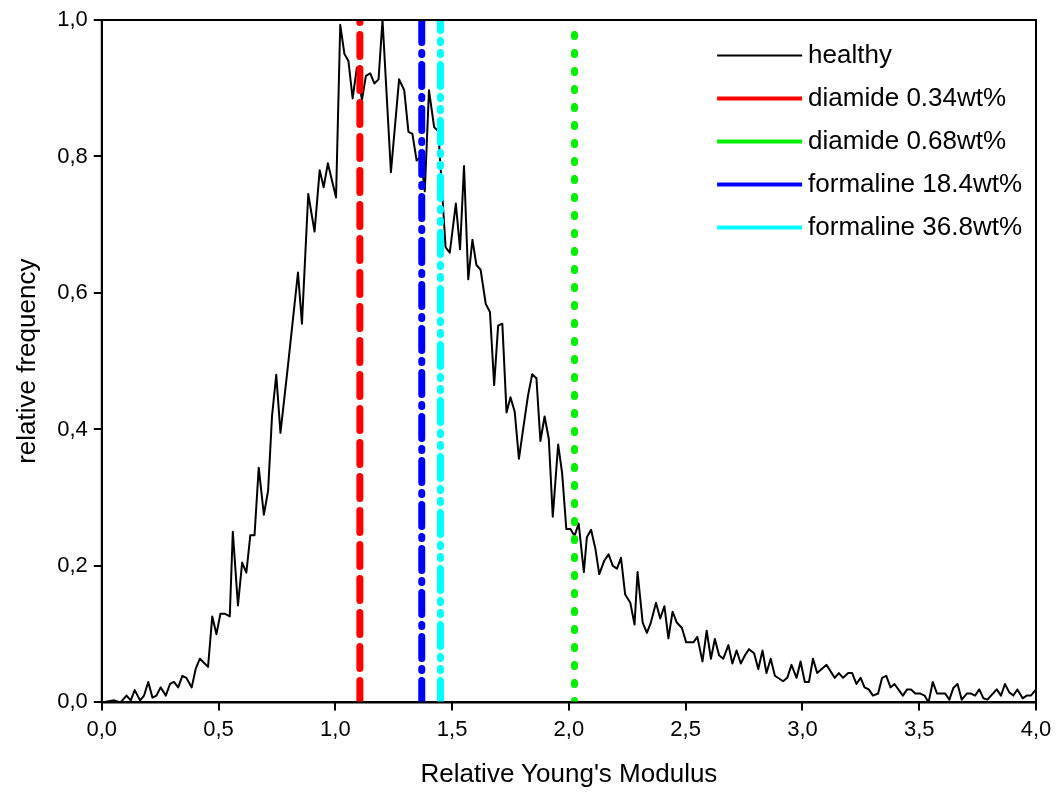 The width and height of the screenshot is (1064, 802). What do you see at coordinates (907, 139) in the screenshot?
I see `legend-label: diamide 0.68wt%` at bounding box center [907, 139].